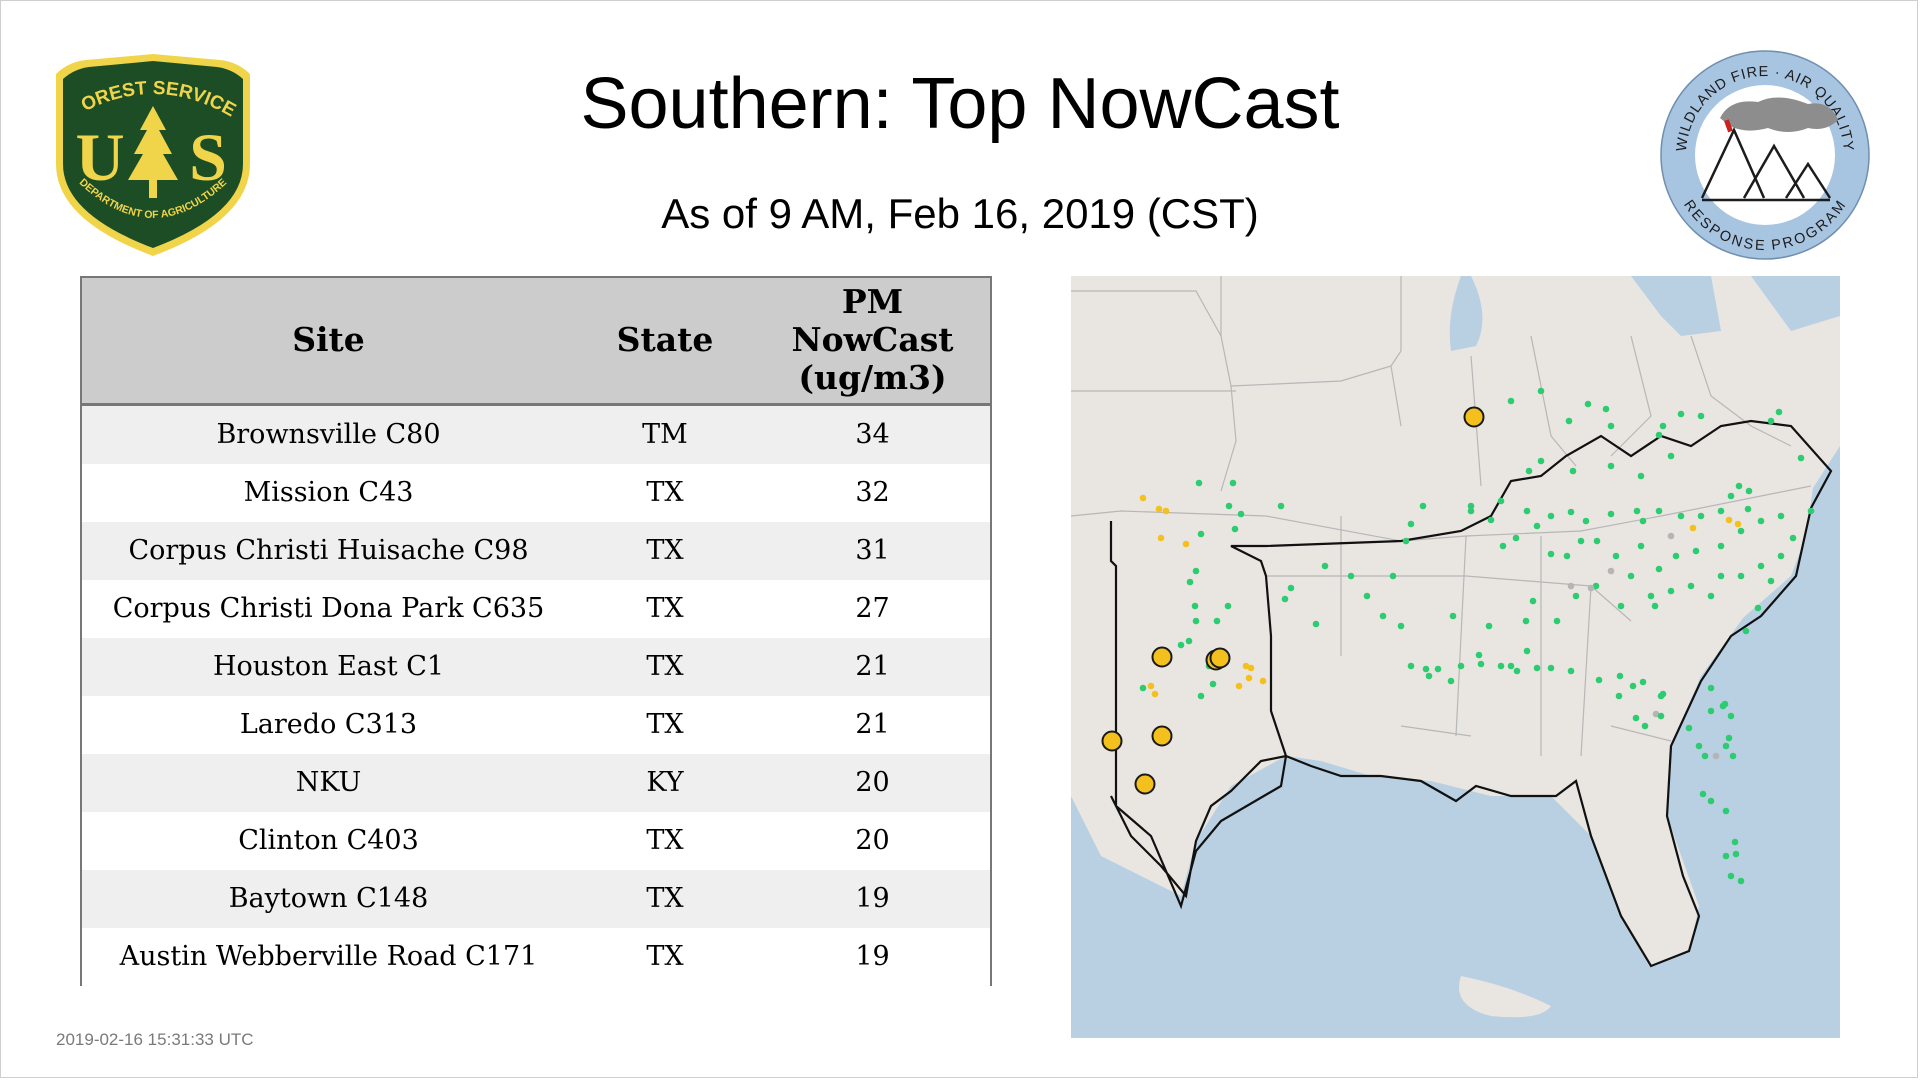 The height and width of the screenshot is (1080, 1920). What do you see at coordinates (208, 157) in the screenshot?
I see `fs-letter-s: S` at bounding box center [208, 157].